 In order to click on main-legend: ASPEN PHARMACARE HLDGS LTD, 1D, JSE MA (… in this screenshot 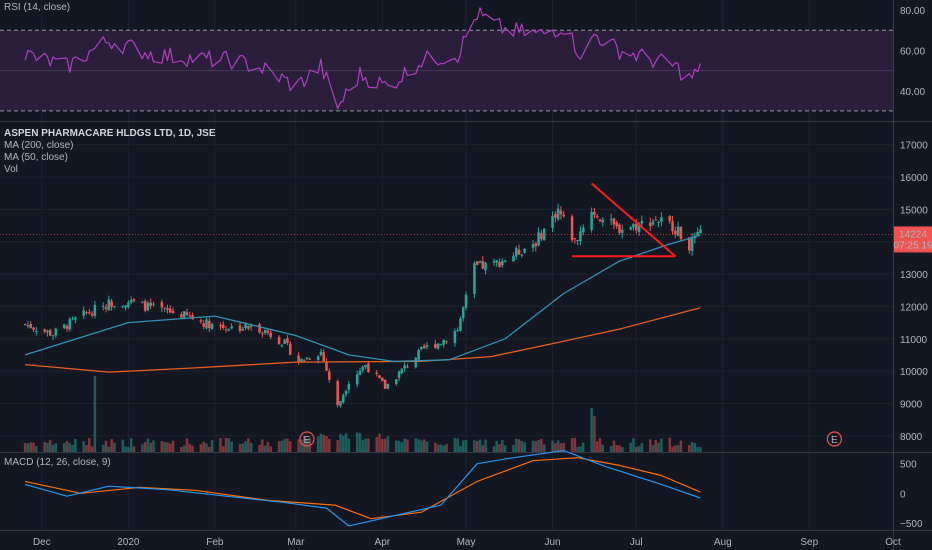, I will do `click(110, 152)`.